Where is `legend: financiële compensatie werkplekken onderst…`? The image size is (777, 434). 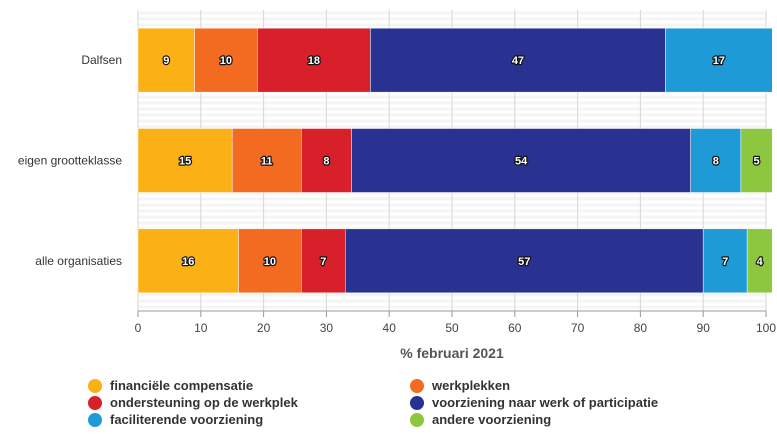
legend: financiële compensatie werkplekken onderst… is located at coordinates (373, 402).